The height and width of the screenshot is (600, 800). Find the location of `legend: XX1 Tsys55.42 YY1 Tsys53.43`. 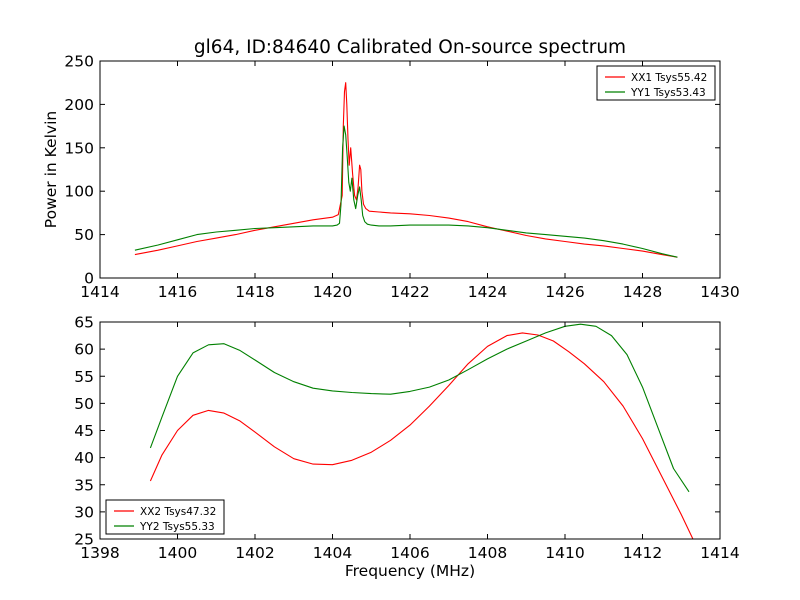

legend: XX1 Tsys55.42 YY1 Tsys53.43 is located at coordinates (656, 83).